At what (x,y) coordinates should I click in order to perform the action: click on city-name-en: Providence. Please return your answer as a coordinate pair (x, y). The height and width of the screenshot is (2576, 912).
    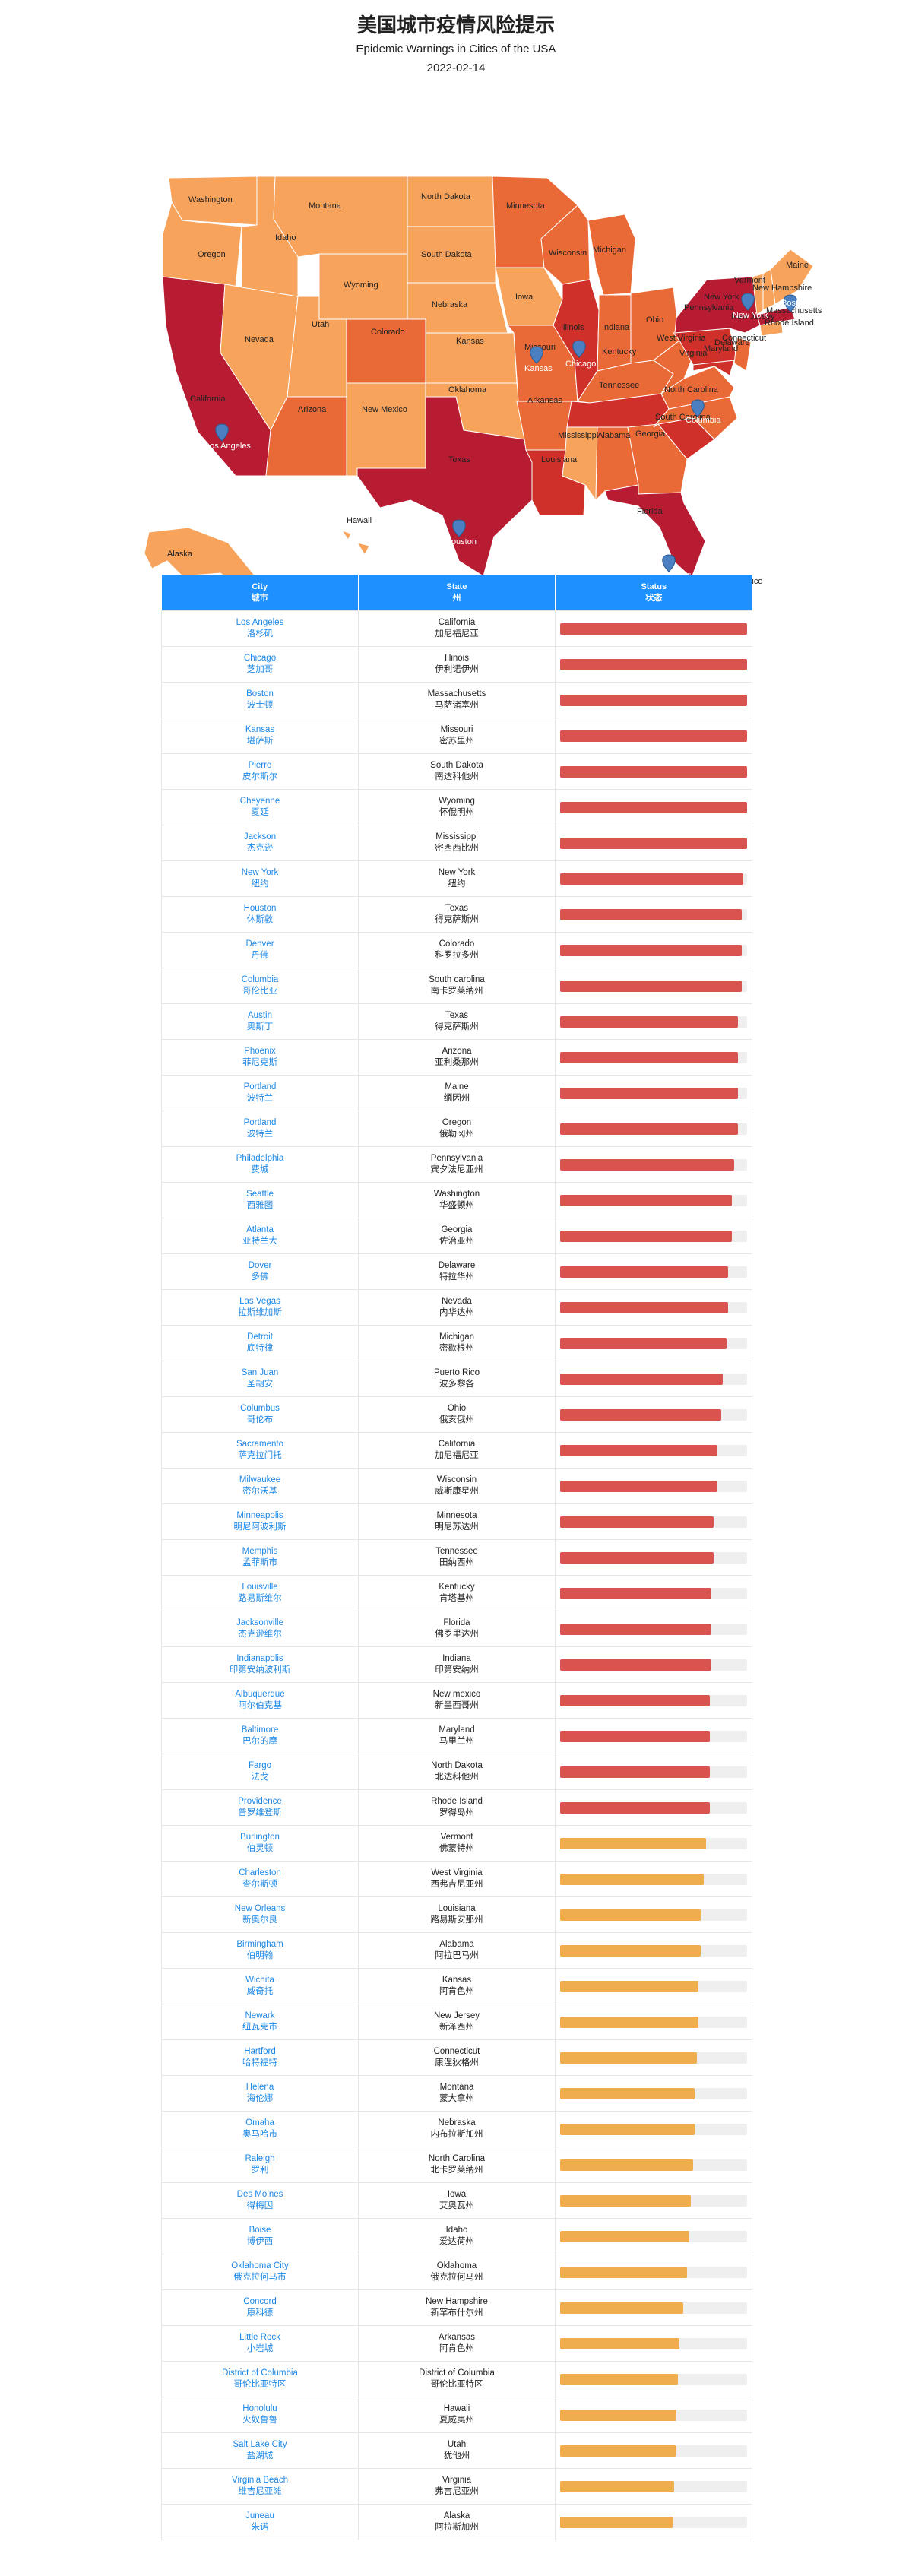
    Looking at the image, I should click on (260, 1801).